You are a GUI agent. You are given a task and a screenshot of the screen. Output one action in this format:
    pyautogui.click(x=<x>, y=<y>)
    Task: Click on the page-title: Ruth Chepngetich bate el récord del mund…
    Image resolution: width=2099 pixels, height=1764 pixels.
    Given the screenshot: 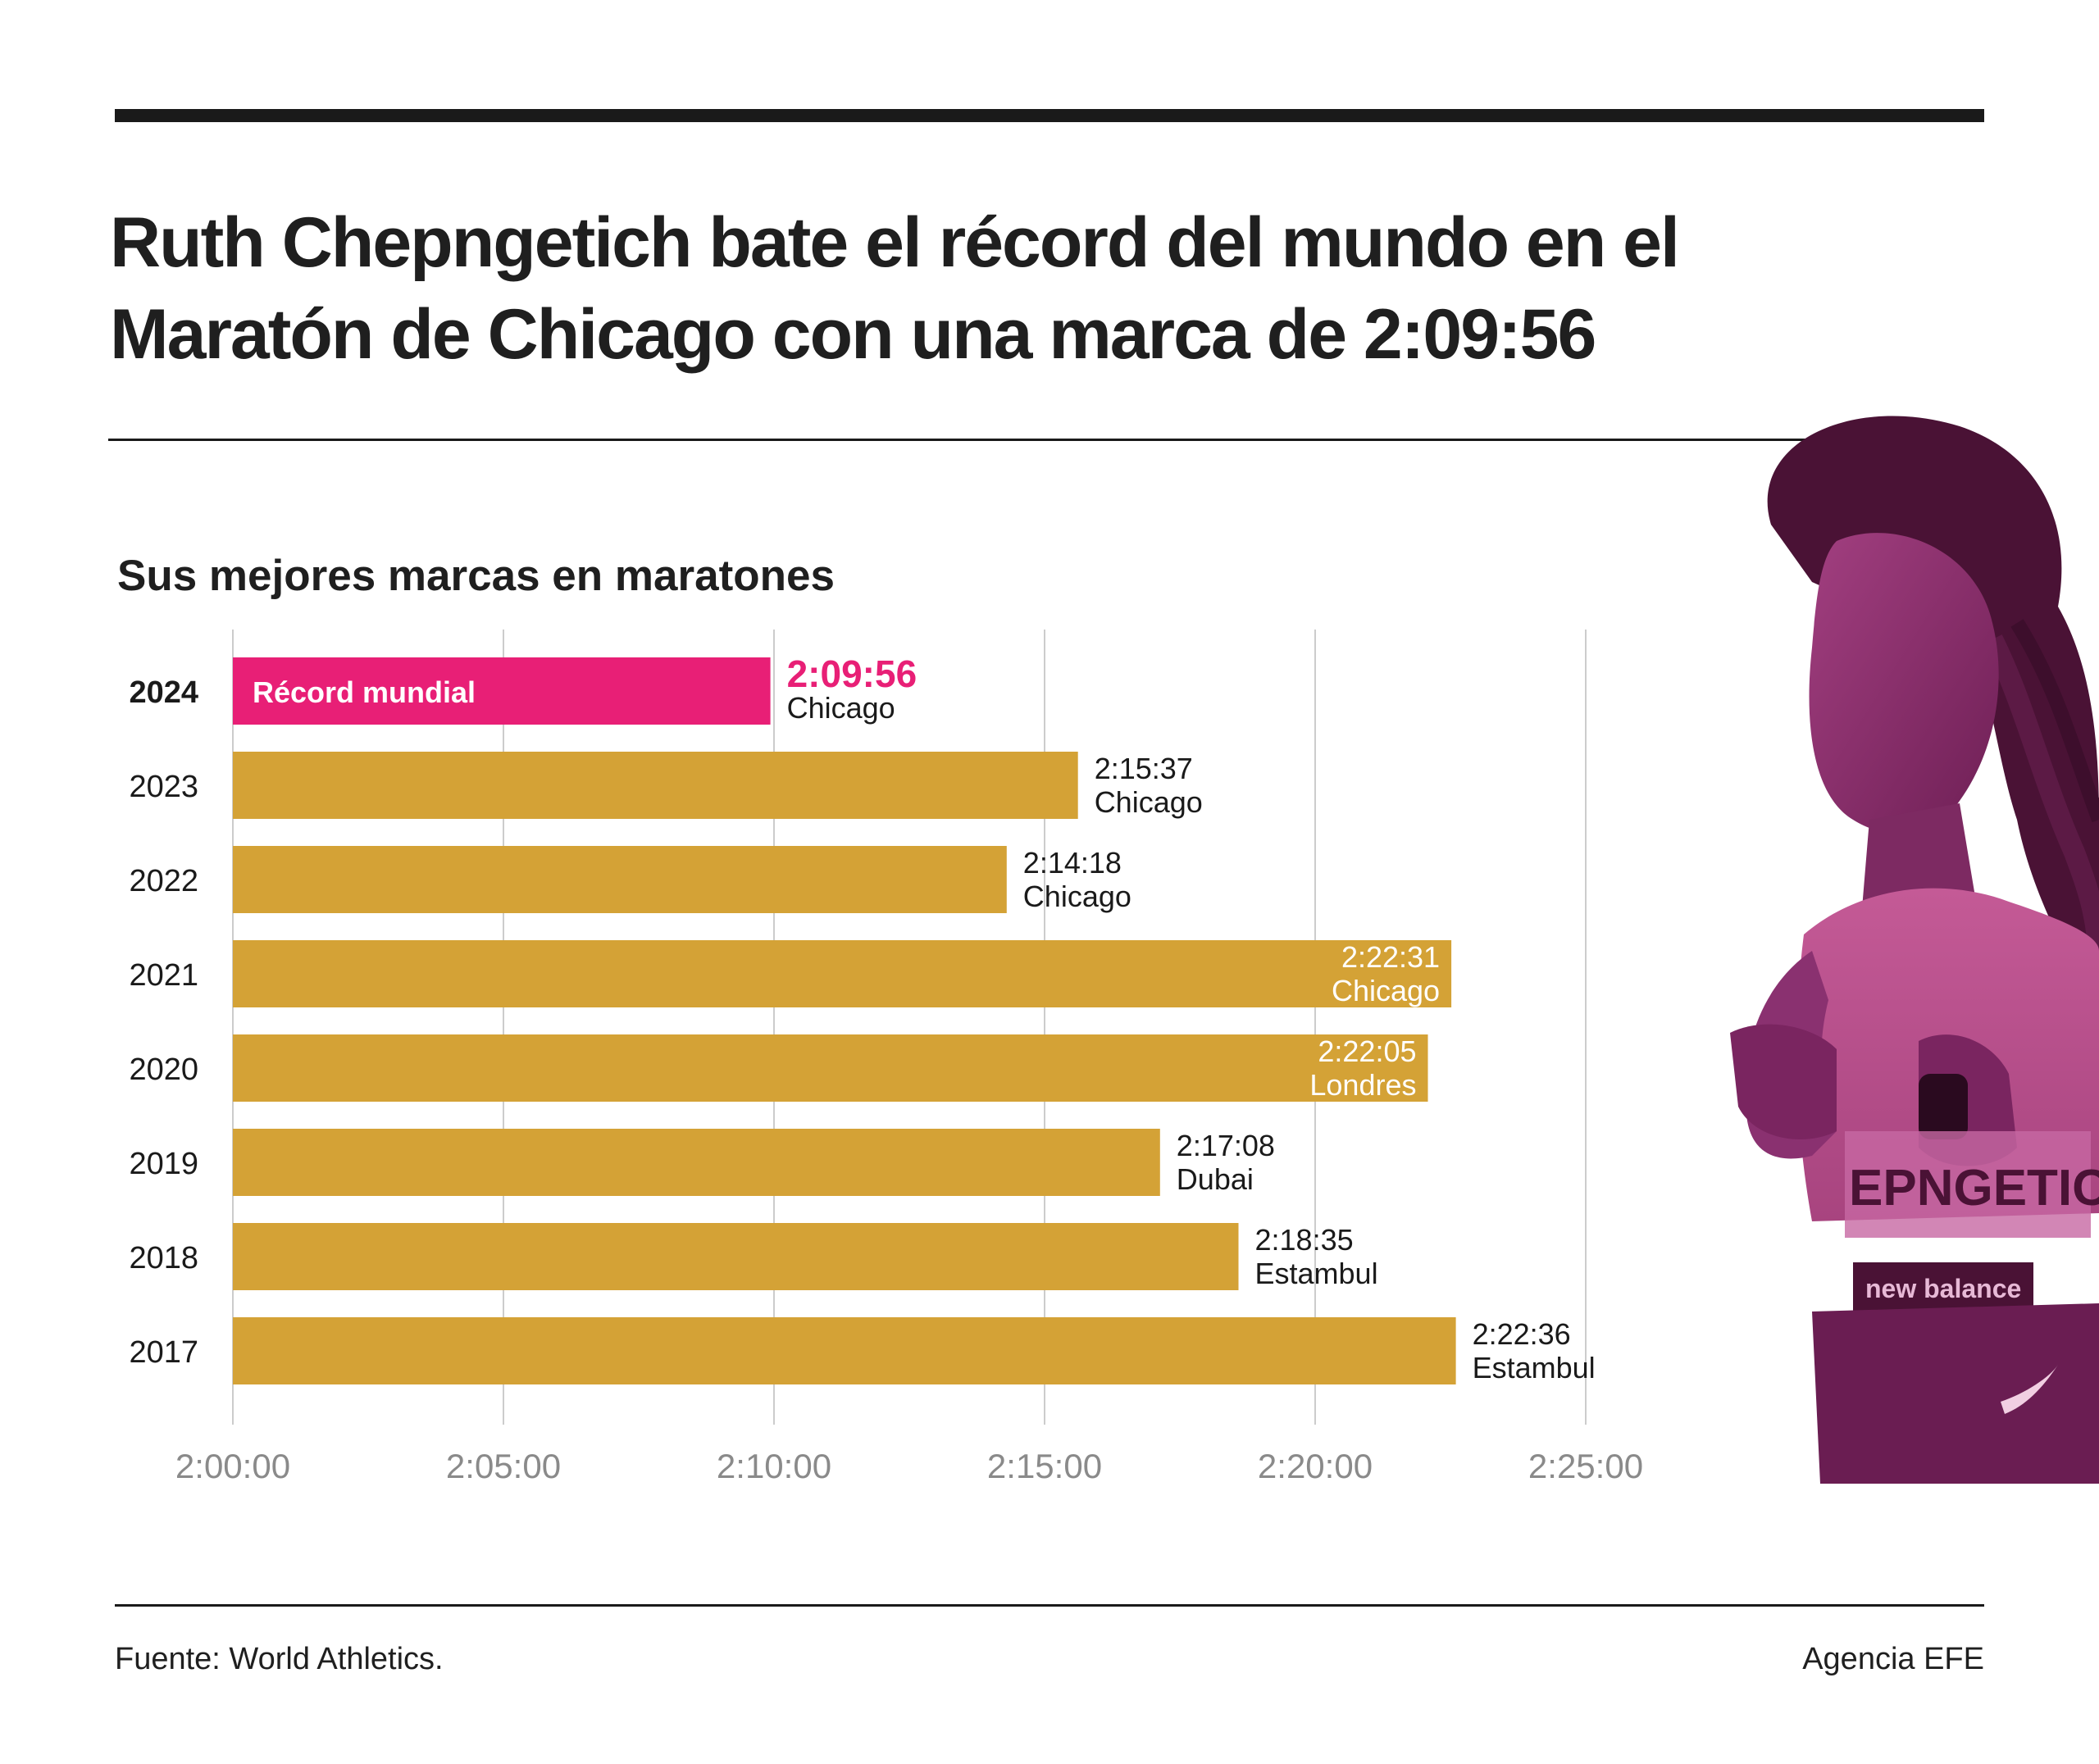 What is the action you would take?
    pyautogui.click(x=895, y=288)
    